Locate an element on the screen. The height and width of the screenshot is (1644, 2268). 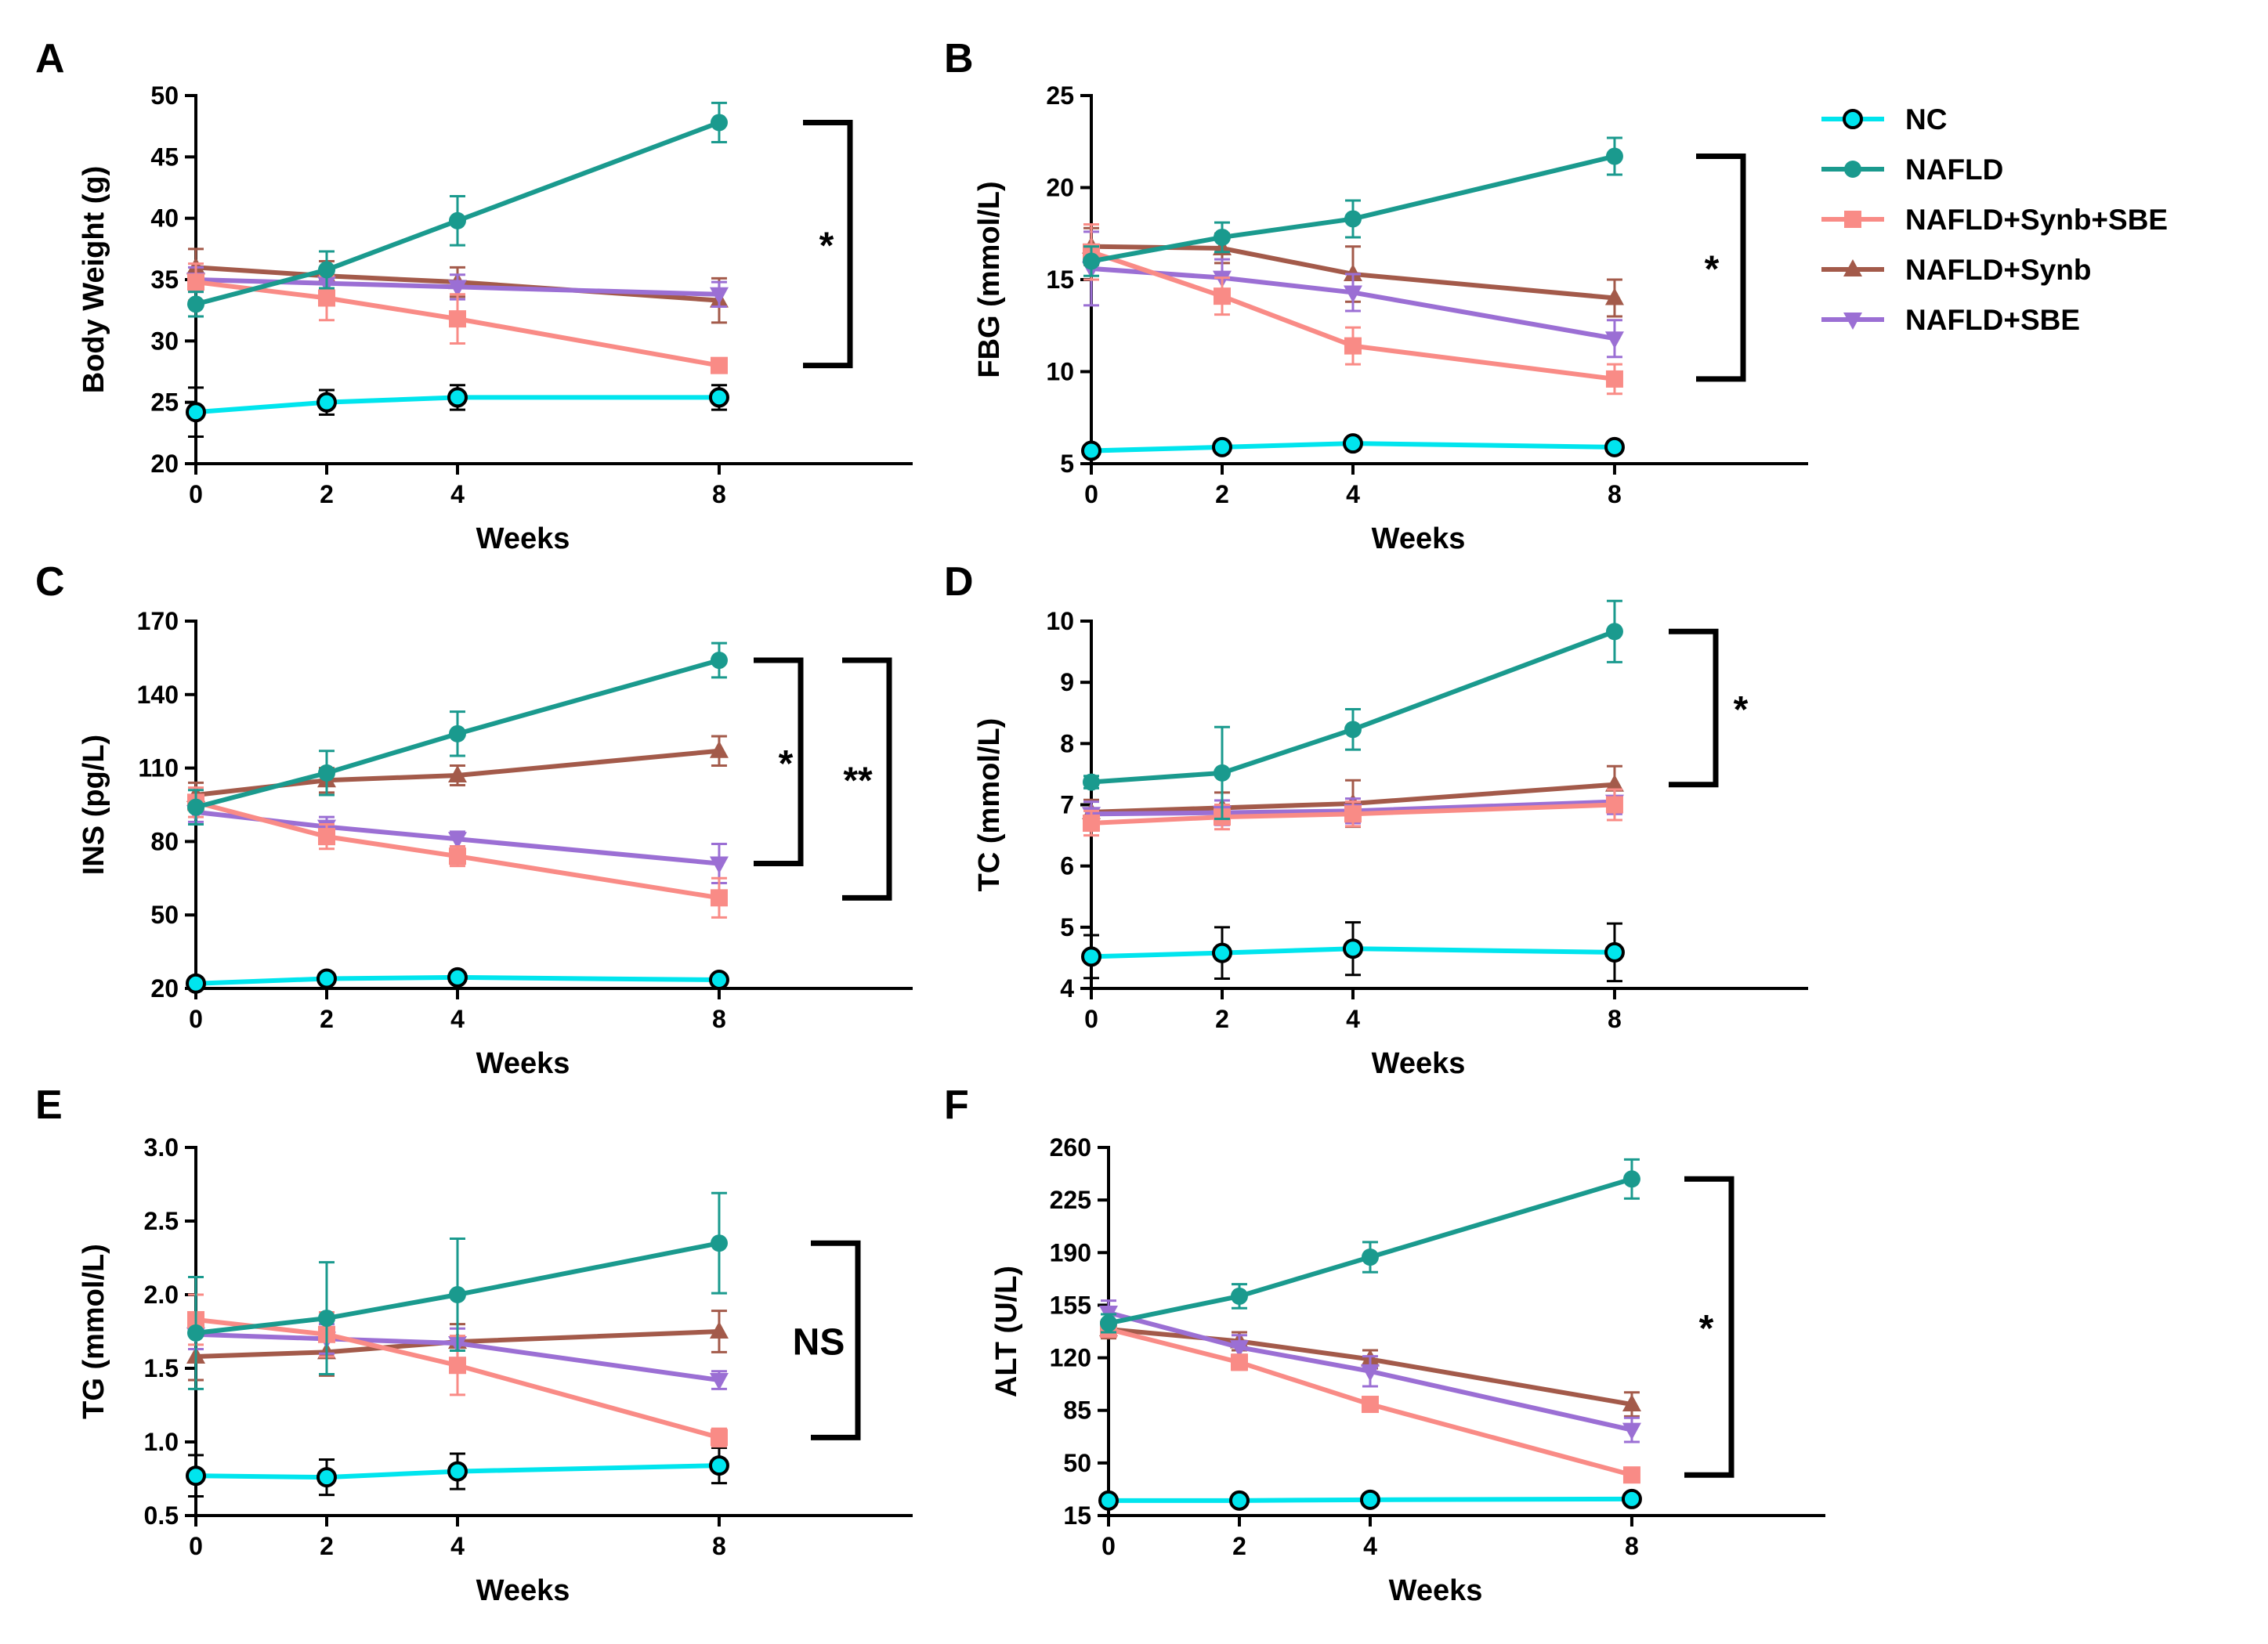
legend-item-nafld-synb: NAFLD+Synb is located at coordinates (1956, 270).